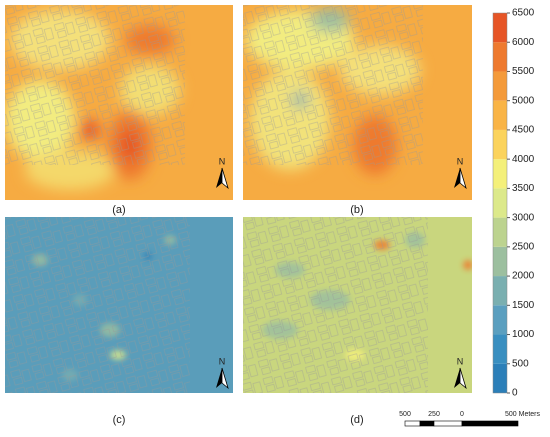  What do you see at coordinates (523, 42) in the screenshot?
I see `colorbar-tick-label: 6000` at bounding box center [523, 42].